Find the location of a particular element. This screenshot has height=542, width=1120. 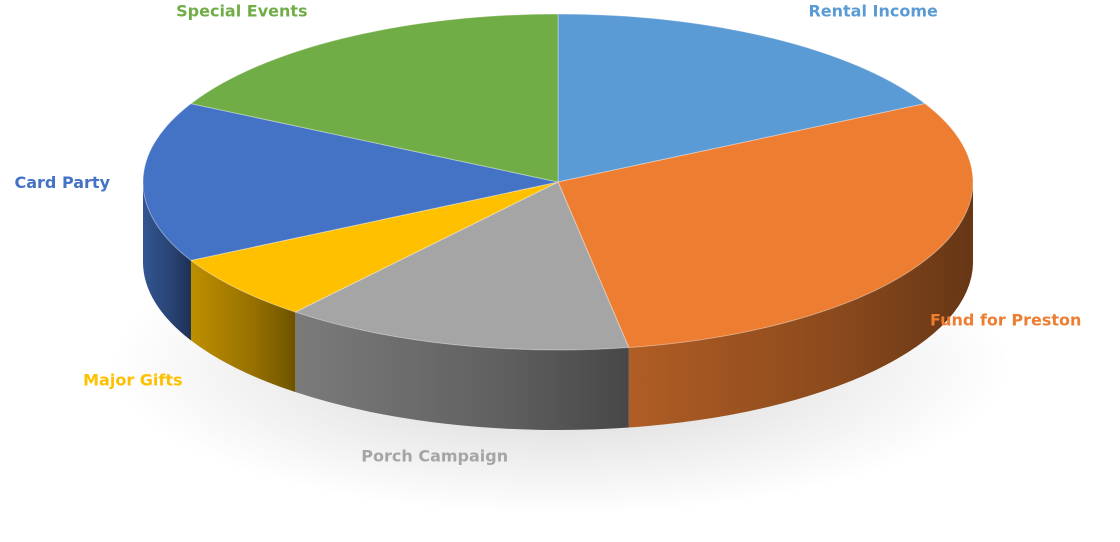

side-wall-shading-fund-for-preston is located at coordinates (800, 305).